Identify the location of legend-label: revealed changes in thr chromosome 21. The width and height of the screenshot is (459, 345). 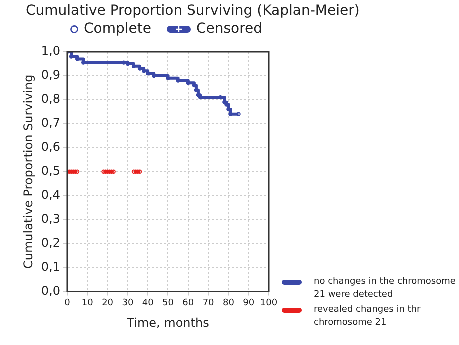
(368, 317).